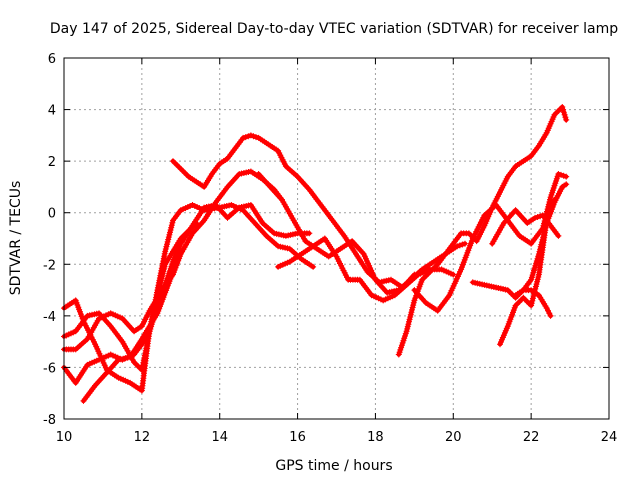 The height and width of the screenshot is (480, 640). Describe the element at coordinates (49, 317) in the screenshot. I see `y-tick-label: -4` at that location.